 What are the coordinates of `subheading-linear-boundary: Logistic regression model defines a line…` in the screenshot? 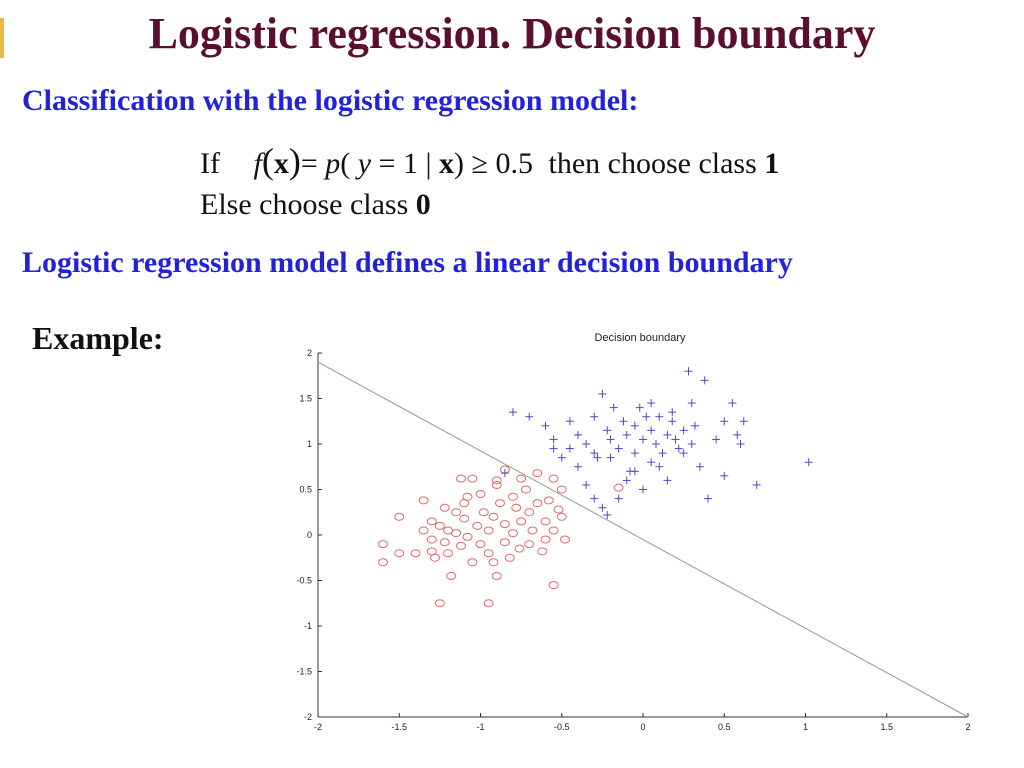 It's located at (407, 262).